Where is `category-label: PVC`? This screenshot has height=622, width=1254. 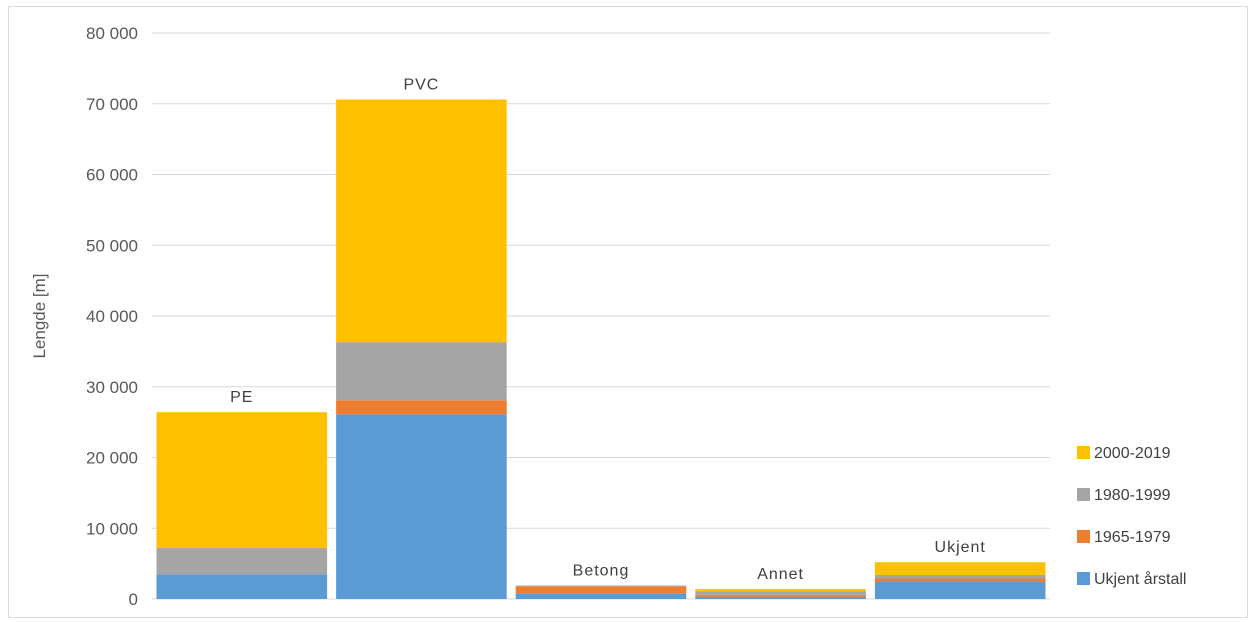 category-label: PVC is located at coordinates (421, 85).